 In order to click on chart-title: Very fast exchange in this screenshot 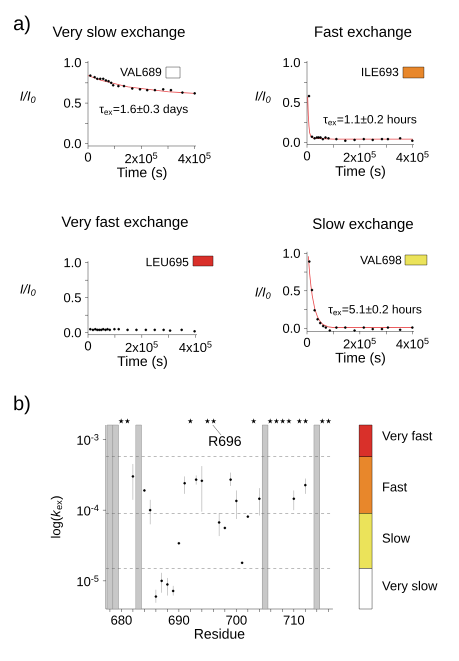, I will do `click(124, 223)`.